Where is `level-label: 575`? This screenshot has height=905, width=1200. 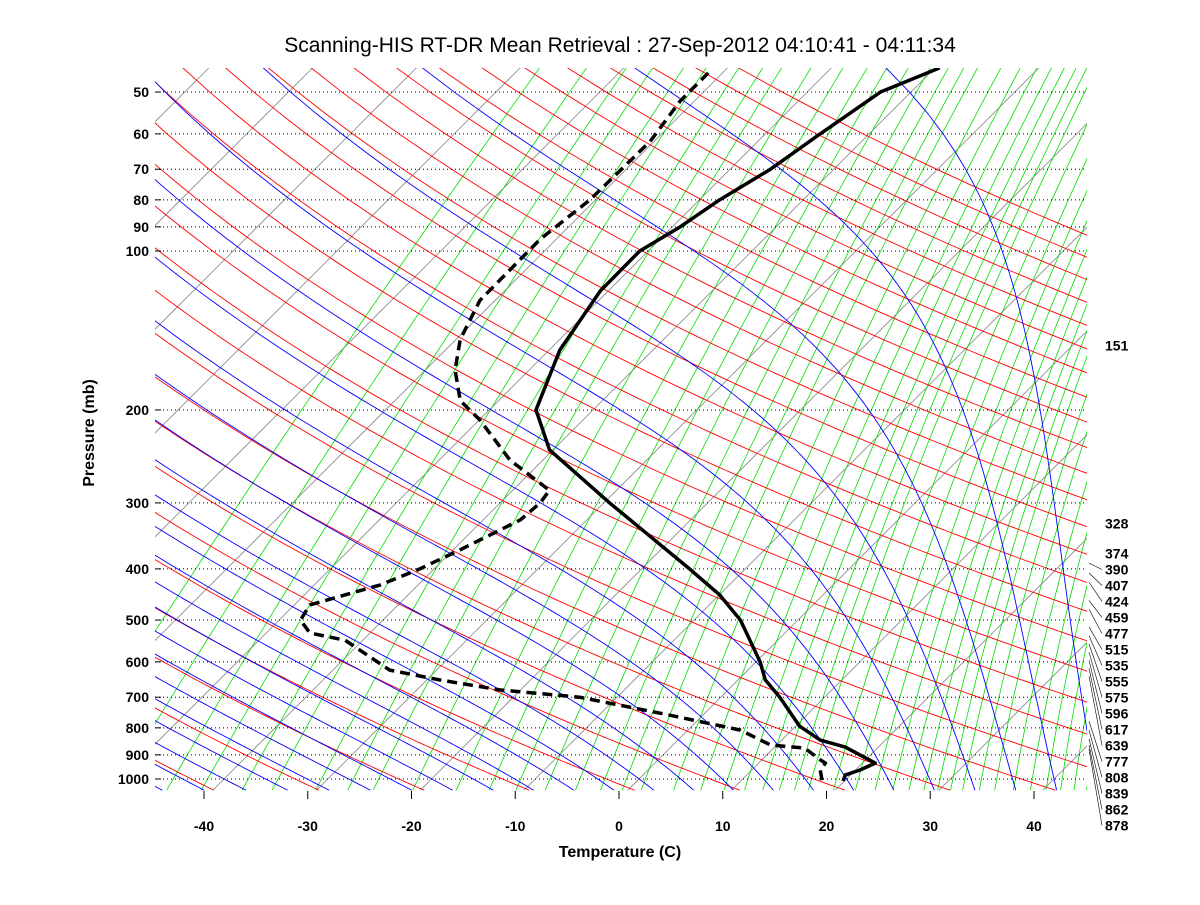
level-label: 575 is located at coordinates (1117, 697).